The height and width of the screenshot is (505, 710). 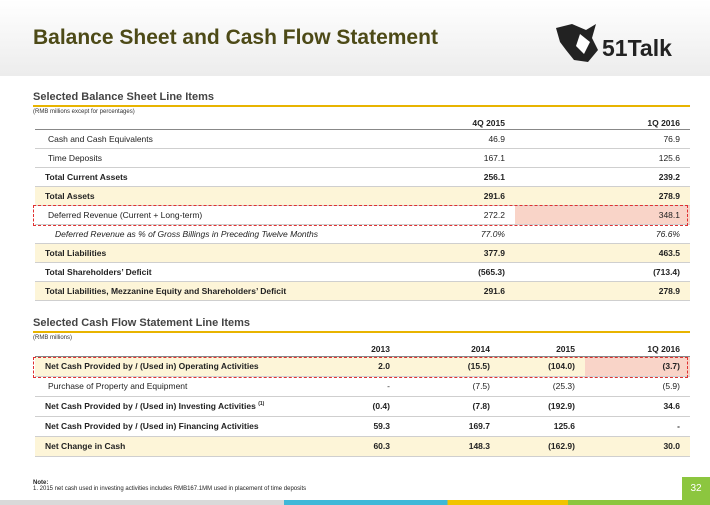 What do you see at coordinates (118, 386) in the screenshot?
I see `row-label-text: Purchase of Property and Equipment` at bounding box center [118, 386].